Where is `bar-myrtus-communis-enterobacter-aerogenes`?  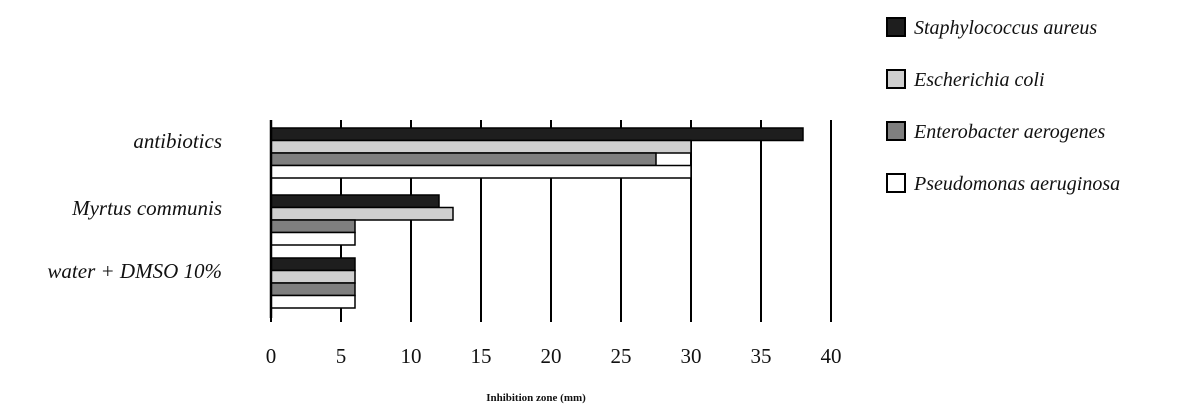 bar-myrtus-communis-enterobacter-aerogenes is located at coordinates (313, 226).